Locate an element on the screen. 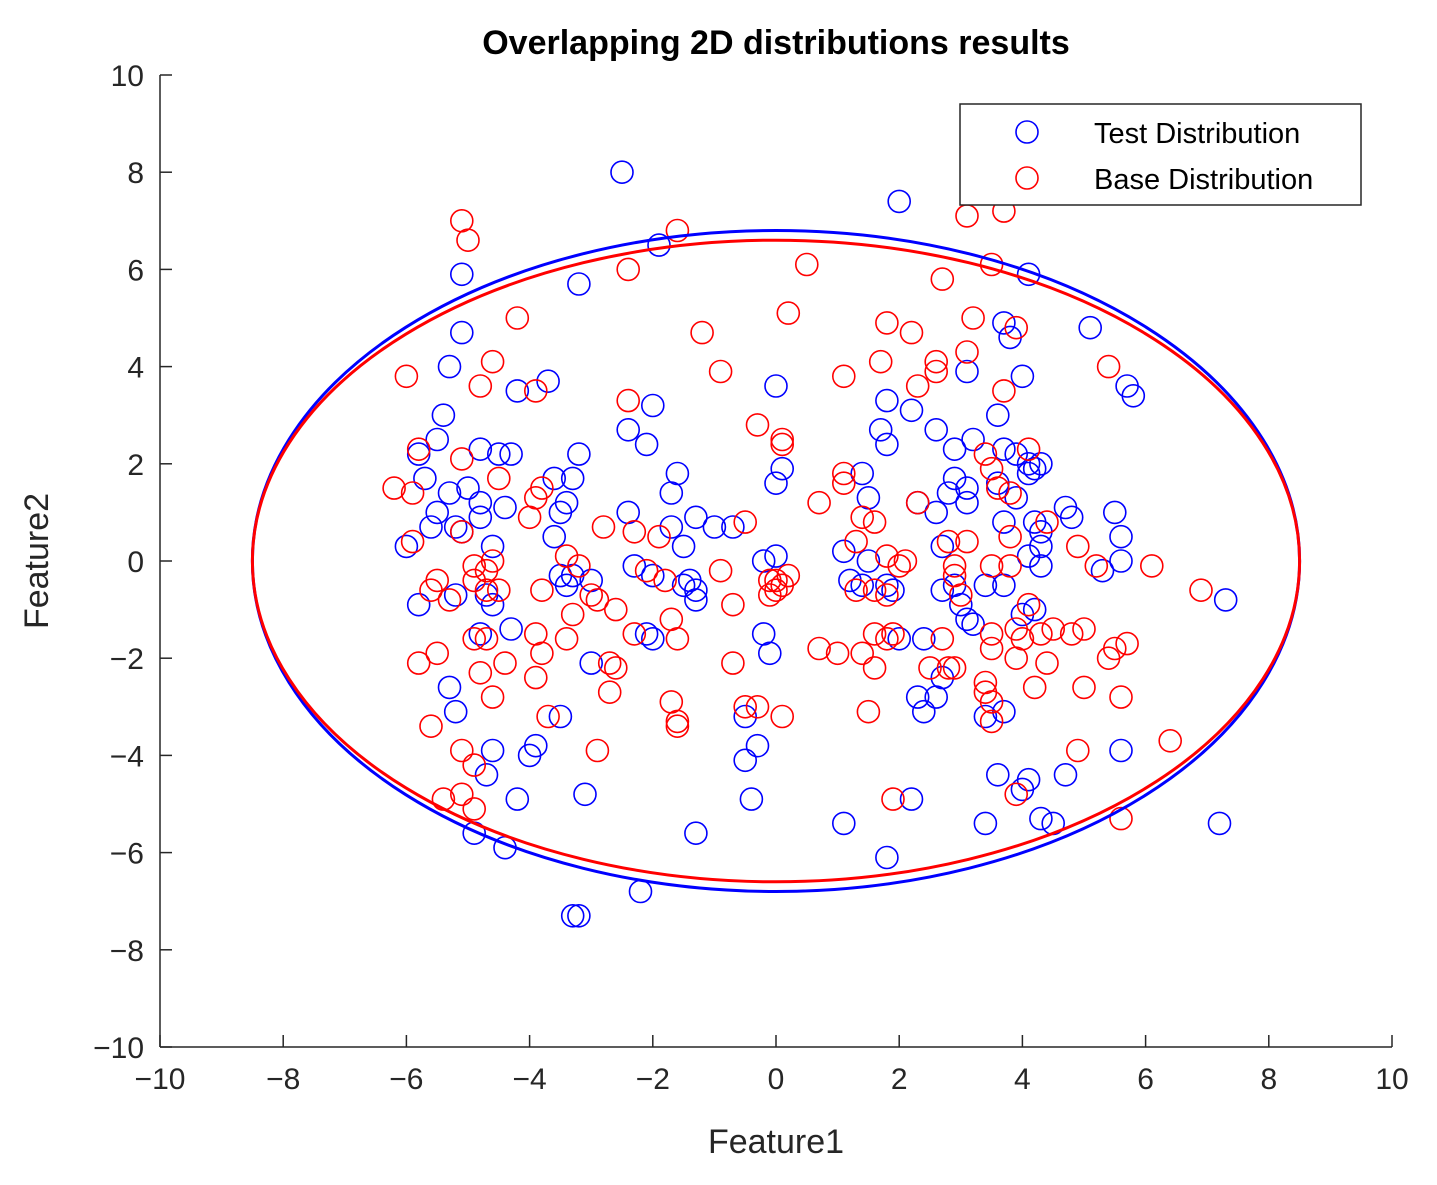 Image resolution: width=1437 pixels, height=1185 pixels. y-ticks: −10 −8 −6 −4 −2 0 2 4 6 8 10 is located at coordinates (132, 562).